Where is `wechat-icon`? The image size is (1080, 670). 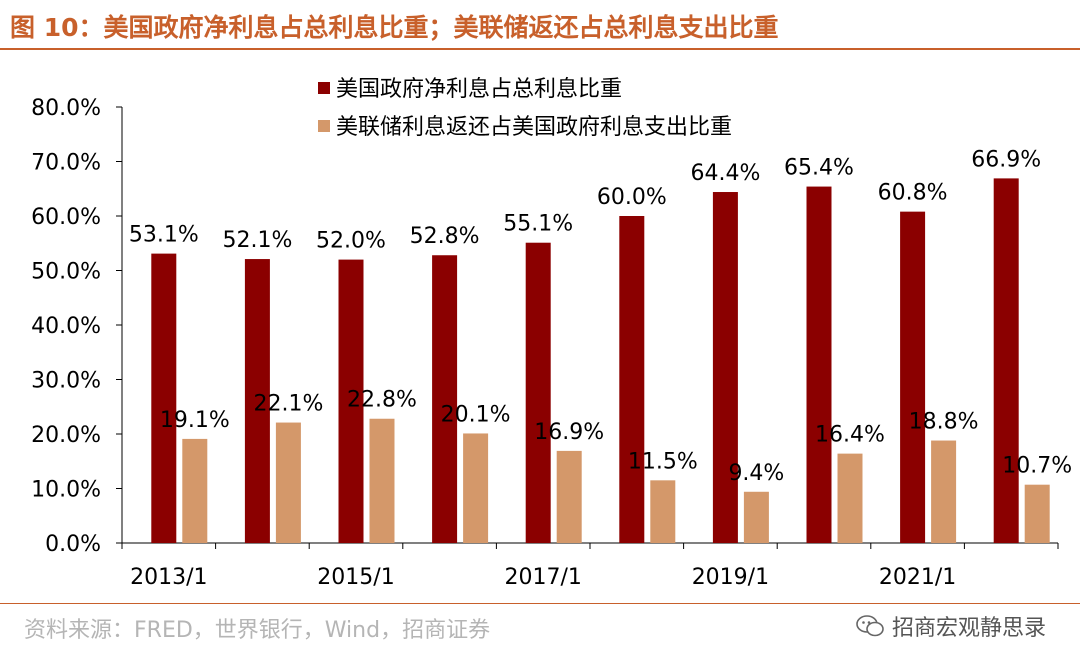
wechat-icon is located at coordinates (870, 626).